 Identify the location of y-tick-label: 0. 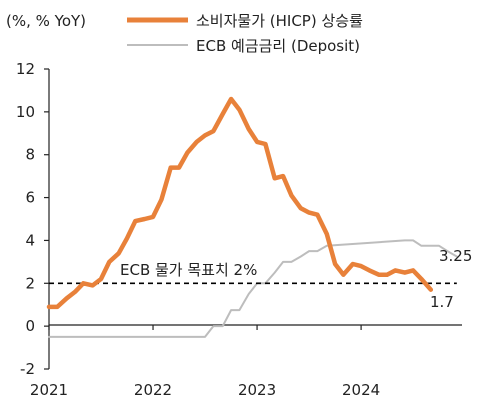
(30, 326).